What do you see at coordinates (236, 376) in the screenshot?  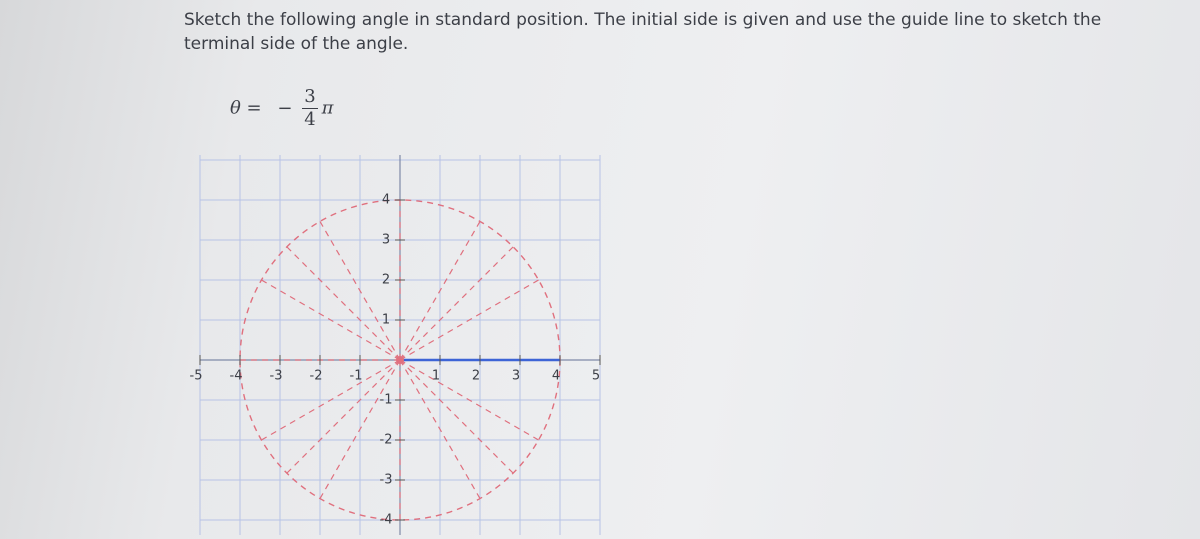 I see `x-tick-label: -4` at bounding box center [236, 376].